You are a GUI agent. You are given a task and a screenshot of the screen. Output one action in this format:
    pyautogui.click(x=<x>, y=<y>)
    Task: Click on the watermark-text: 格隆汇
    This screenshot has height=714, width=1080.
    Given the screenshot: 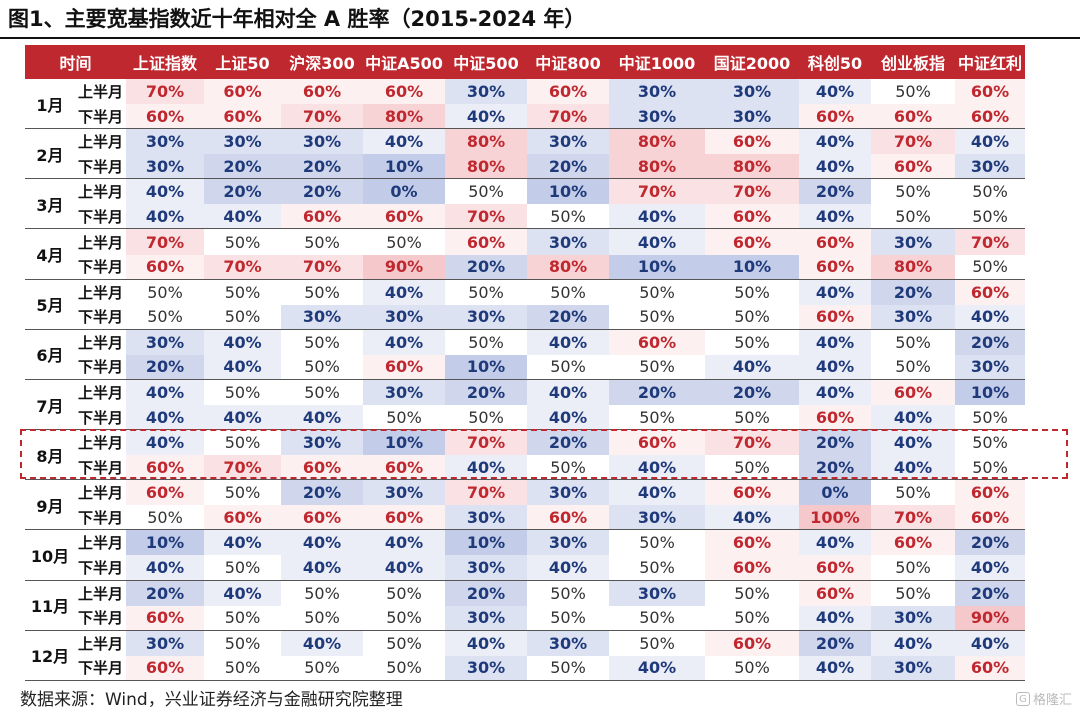 What is the action you would take?
    pyautogui.click(x=1052, y=700)
    